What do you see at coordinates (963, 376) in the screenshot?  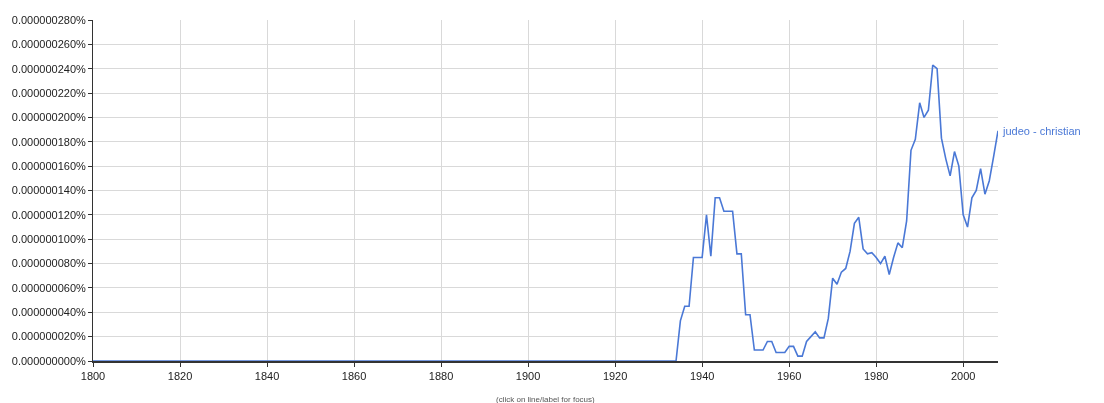 I see `x-tick-label: 2000` at bounding box center [963, 376].